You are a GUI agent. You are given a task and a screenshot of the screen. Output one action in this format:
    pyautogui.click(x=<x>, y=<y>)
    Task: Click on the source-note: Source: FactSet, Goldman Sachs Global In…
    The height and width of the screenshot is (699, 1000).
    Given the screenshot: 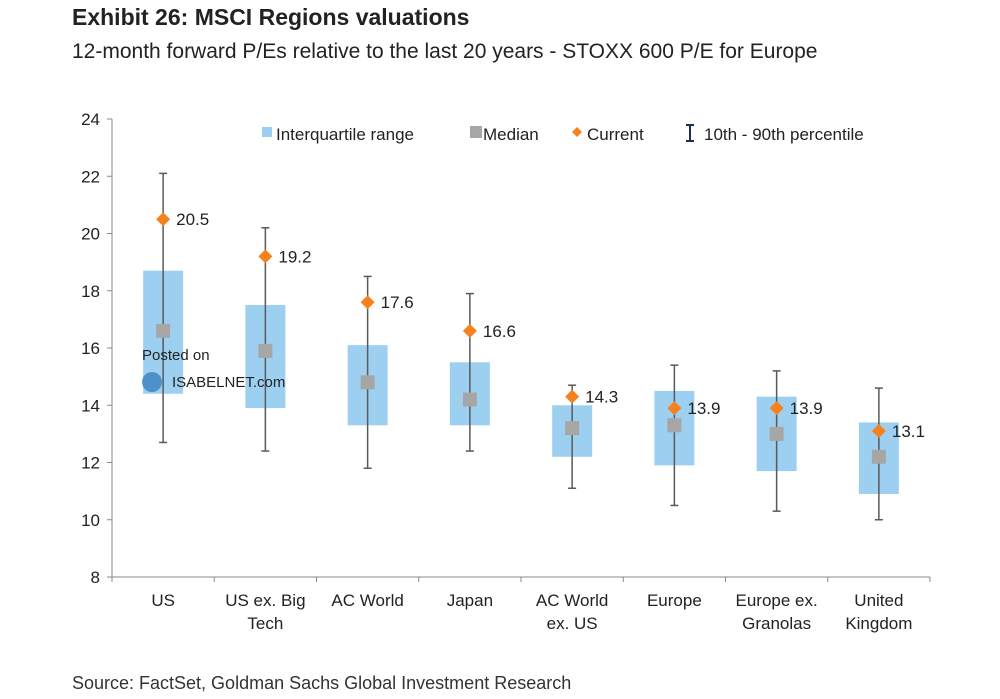 What is the action you would take?
    pyautogui.click(x=322, y=683)
    